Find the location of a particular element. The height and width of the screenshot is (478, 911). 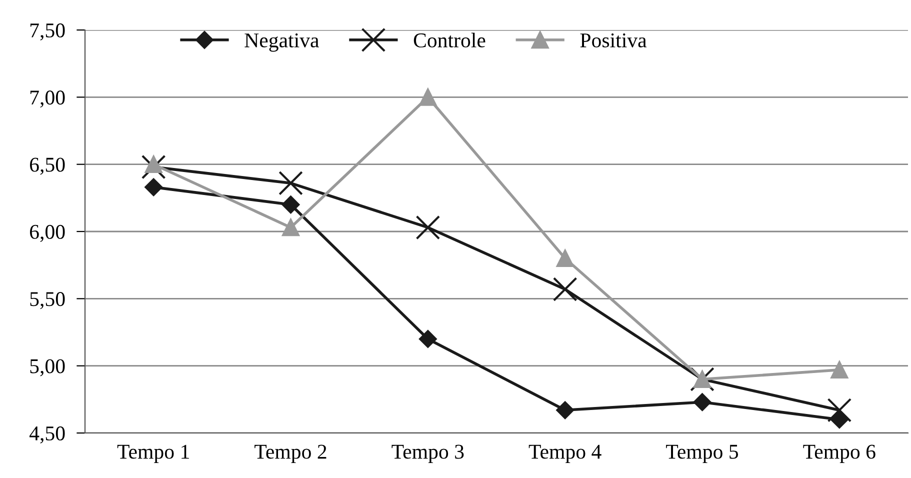

x-tick-label: Tempo 1 is located at coordinates (153, 454).